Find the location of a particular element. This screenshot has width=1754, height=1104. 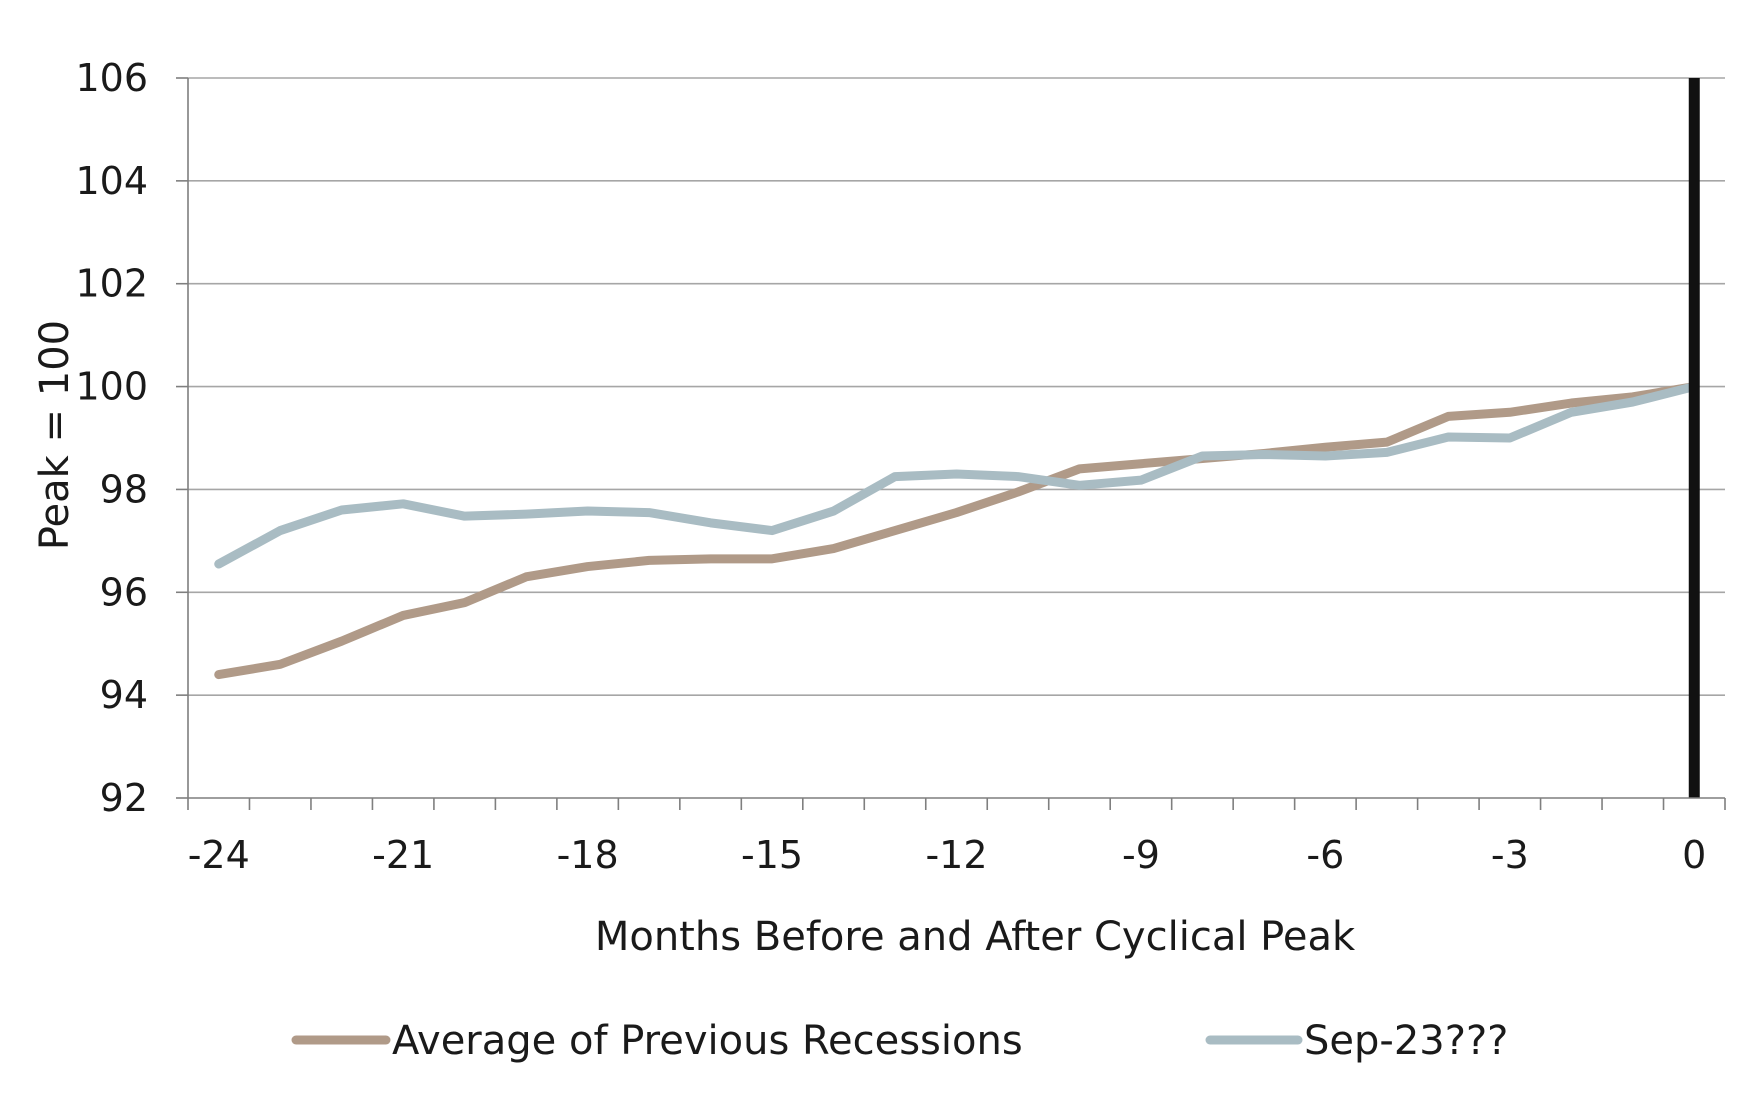

legend-item-sep-23: Sep-23??? is located at coordinates (1356, 1041).